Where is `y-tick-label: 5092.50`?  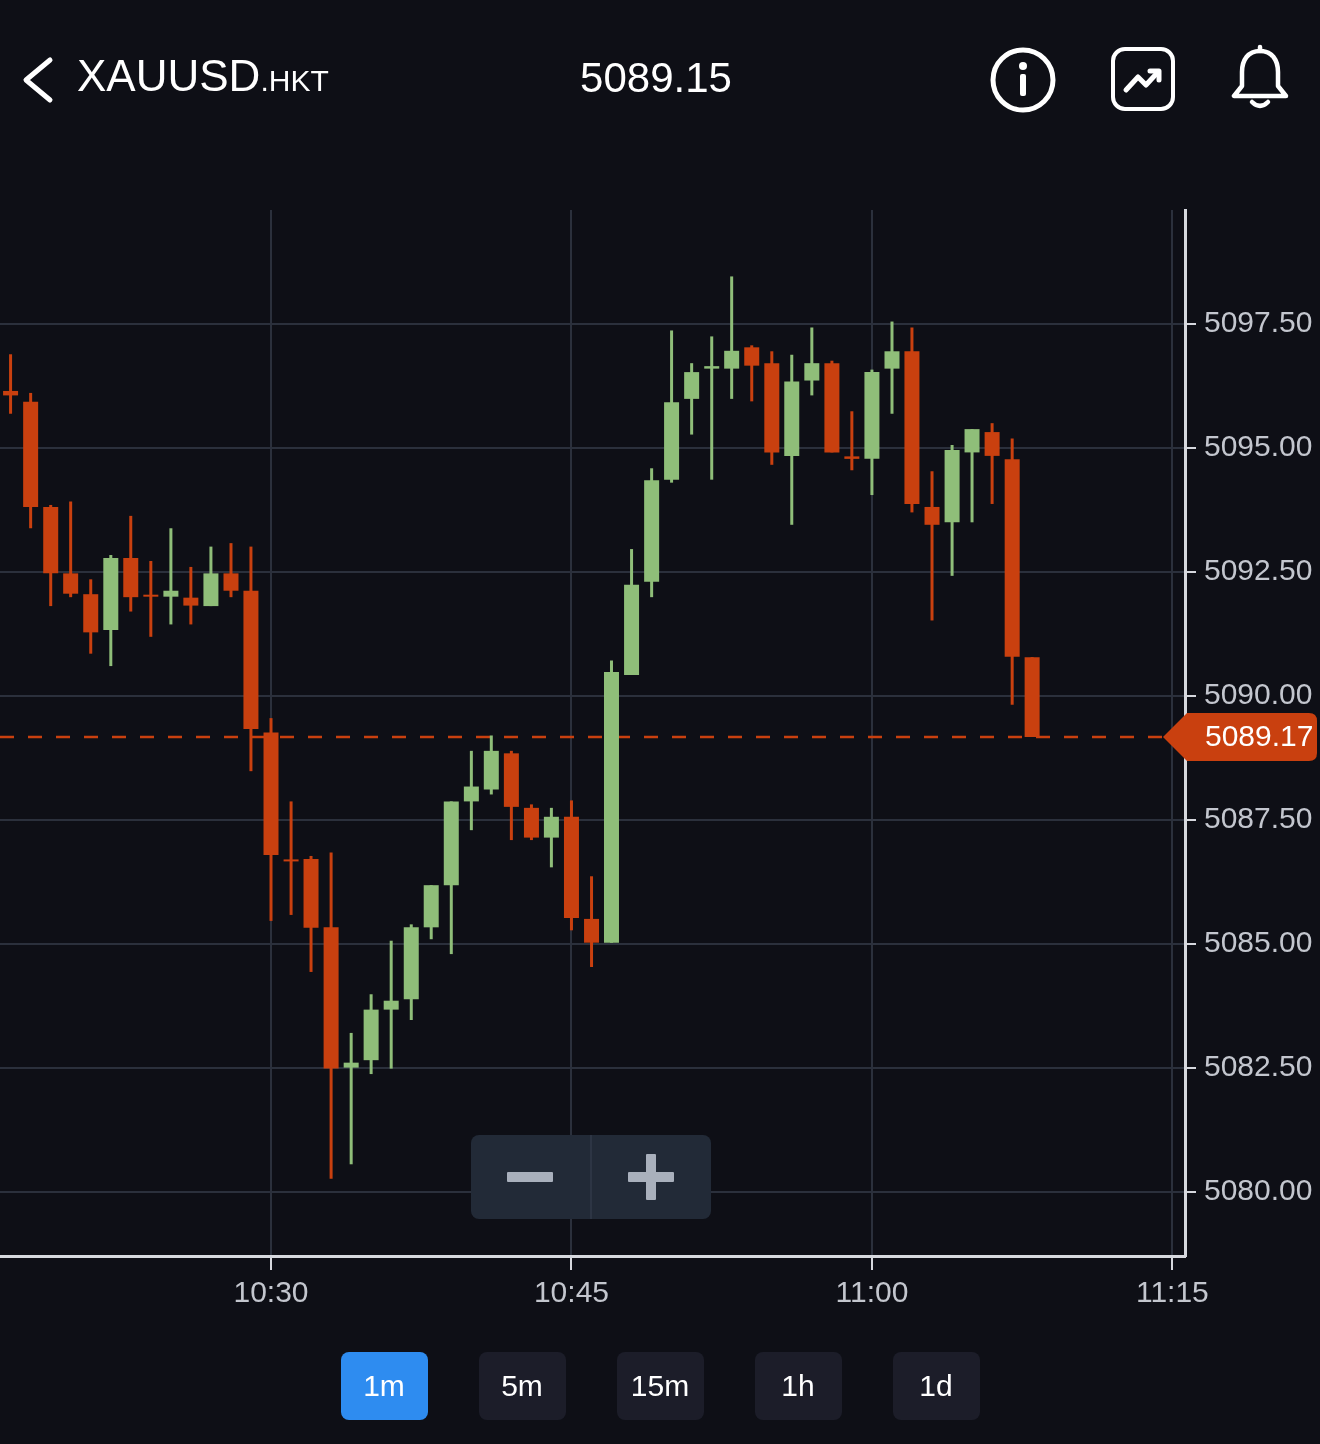 y-tick-label: 5092.50 is located at coordinates (1258, 570).